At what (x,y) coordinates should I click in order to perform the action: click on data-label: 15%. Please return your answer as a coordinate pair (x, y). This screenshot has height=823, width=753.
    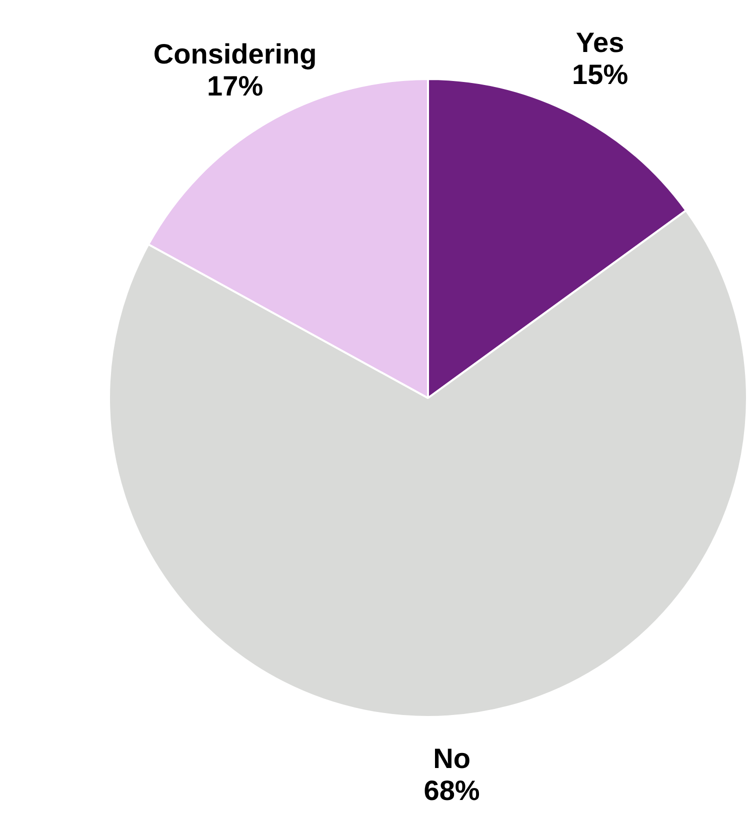
    Looking at the image, I should click on (600, 74).